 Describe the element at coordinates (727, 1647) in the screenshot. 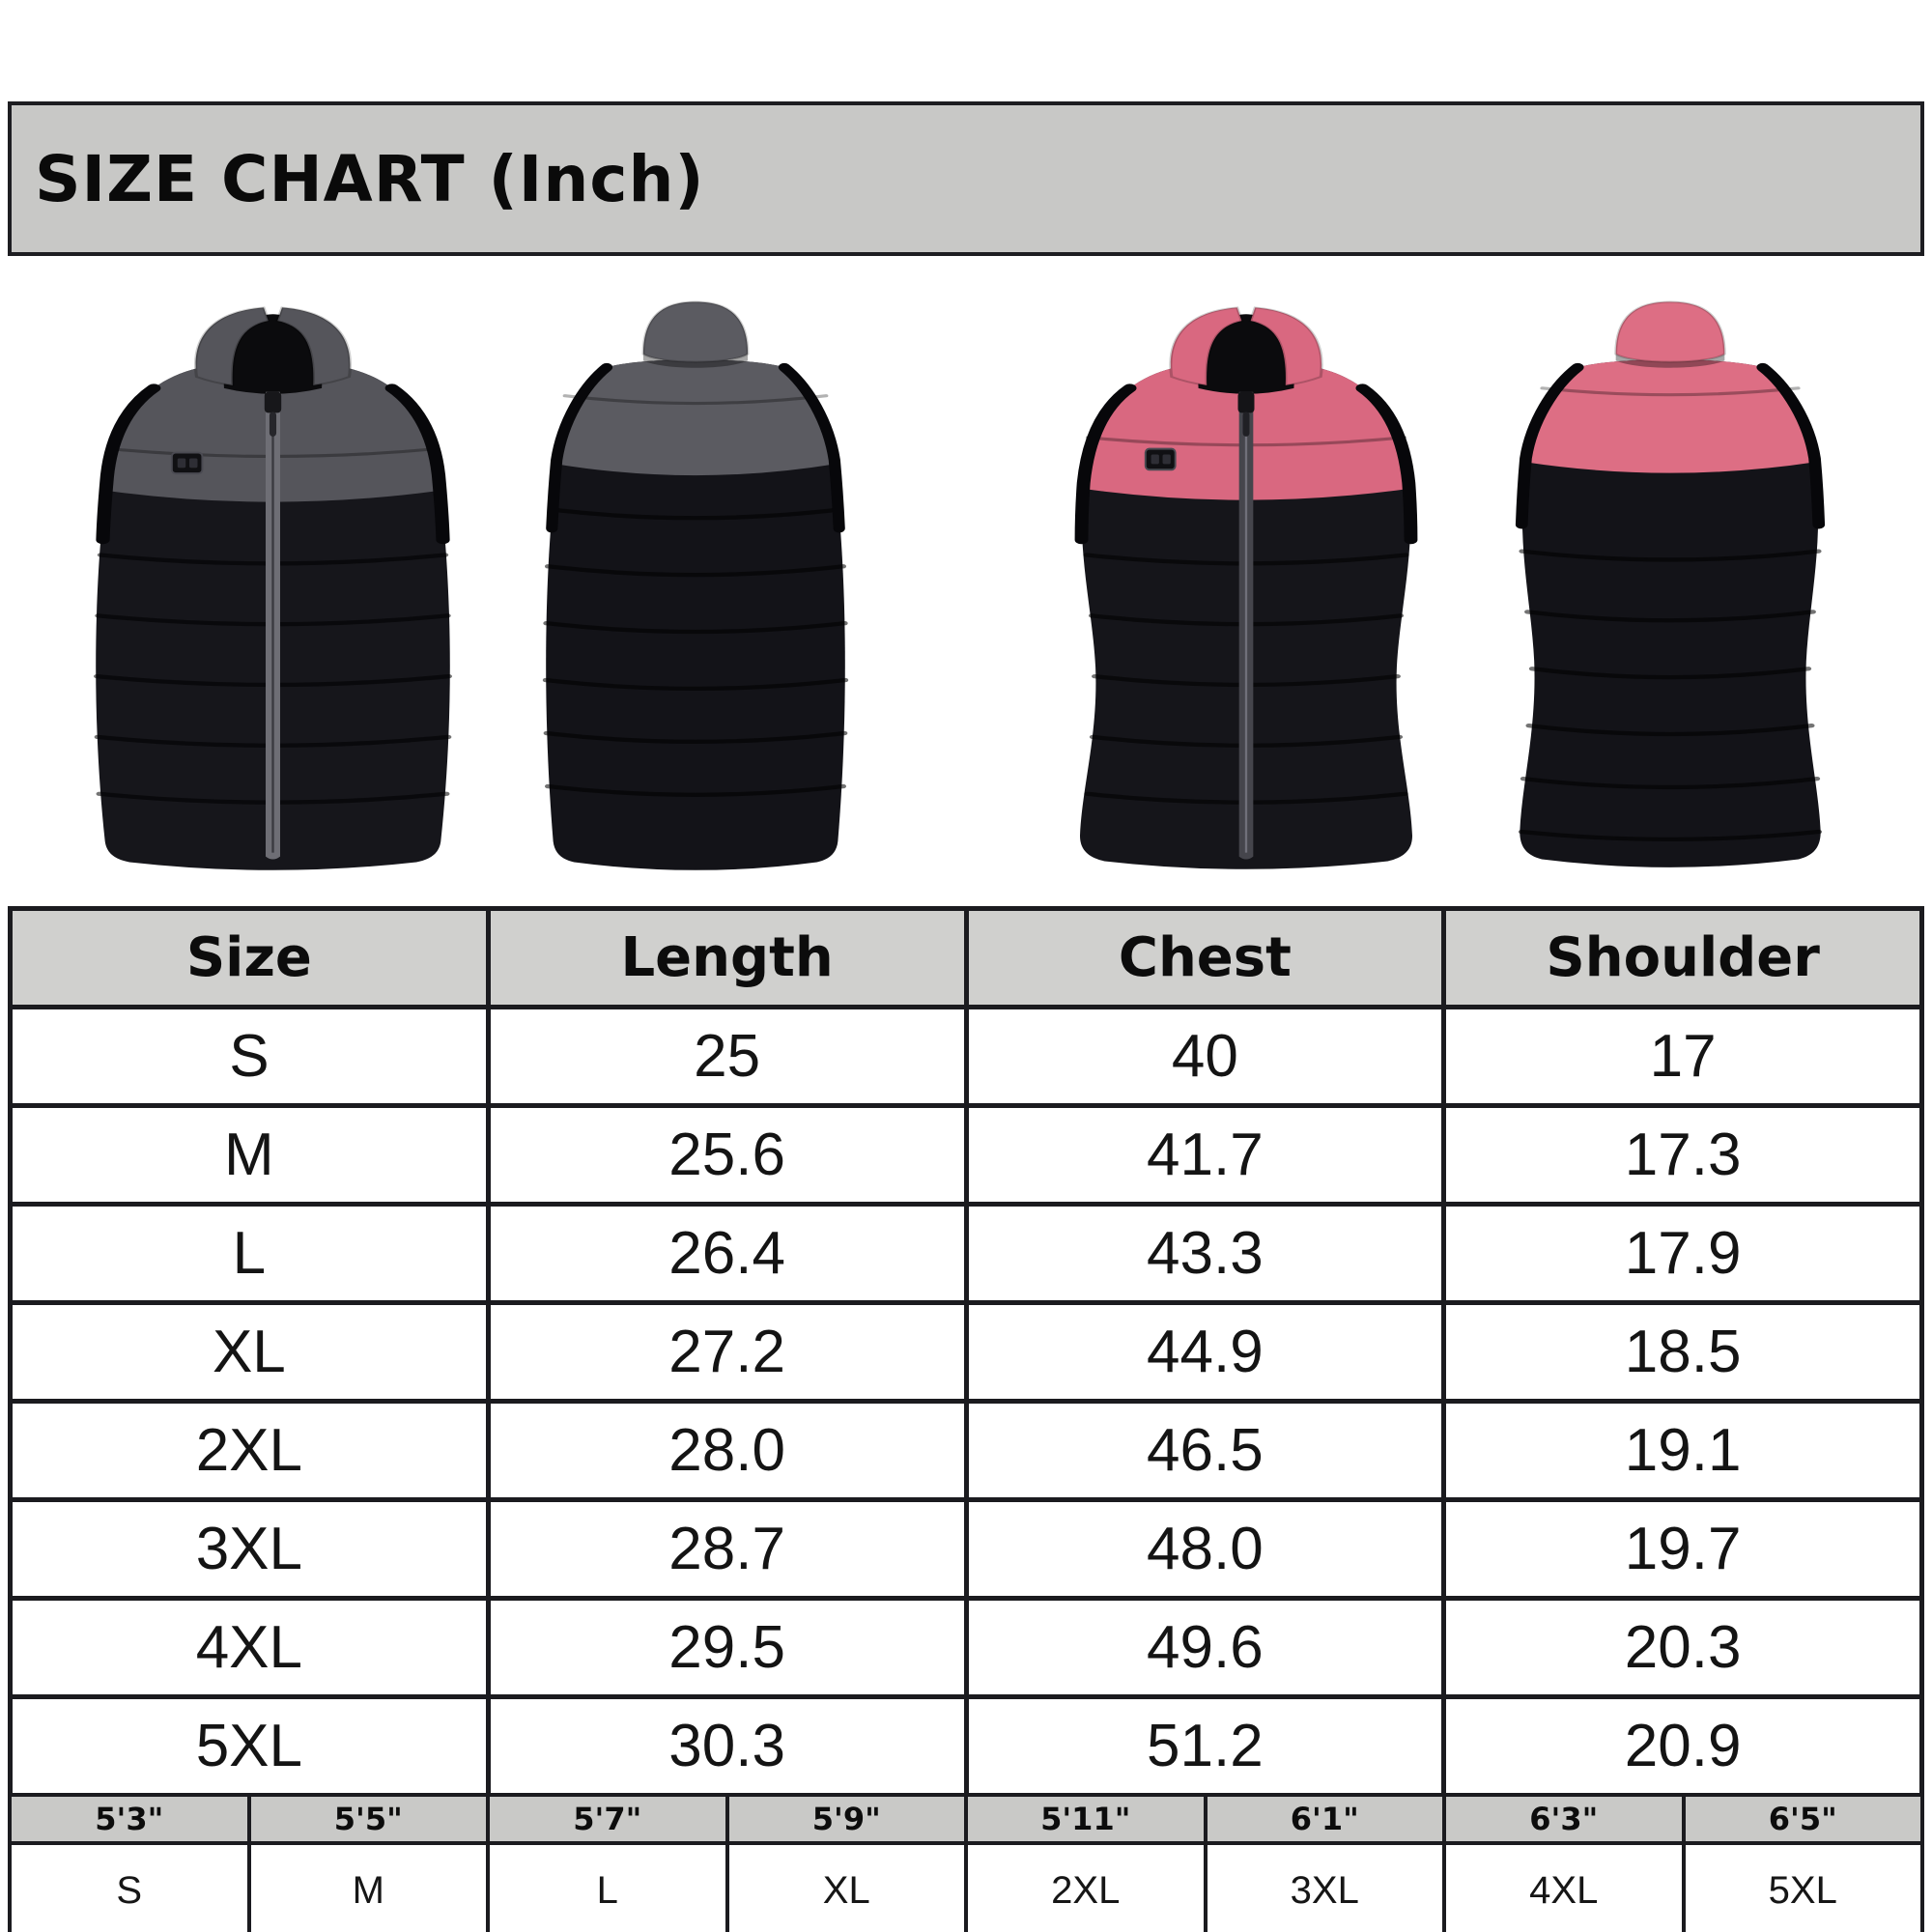

I see `length-cell: 29.5` at that location.